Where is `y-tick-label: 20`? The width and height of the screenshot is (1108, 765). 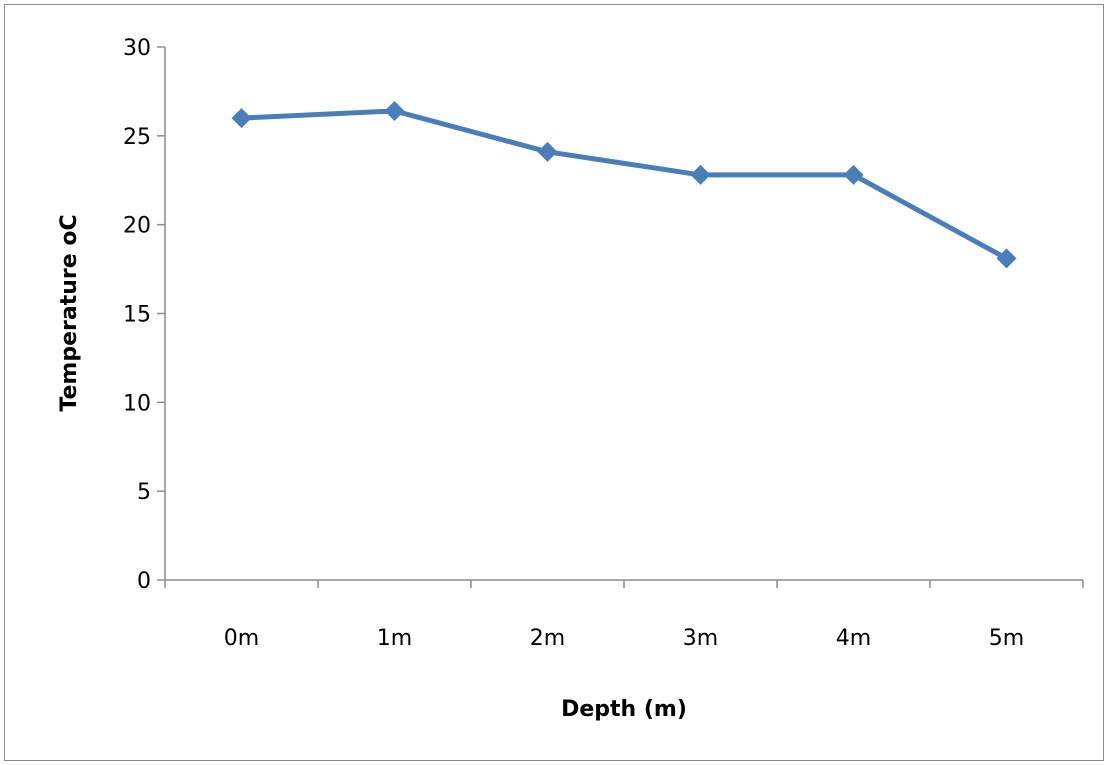 y-tick-label: 20 is located at coordinates (137, 226).